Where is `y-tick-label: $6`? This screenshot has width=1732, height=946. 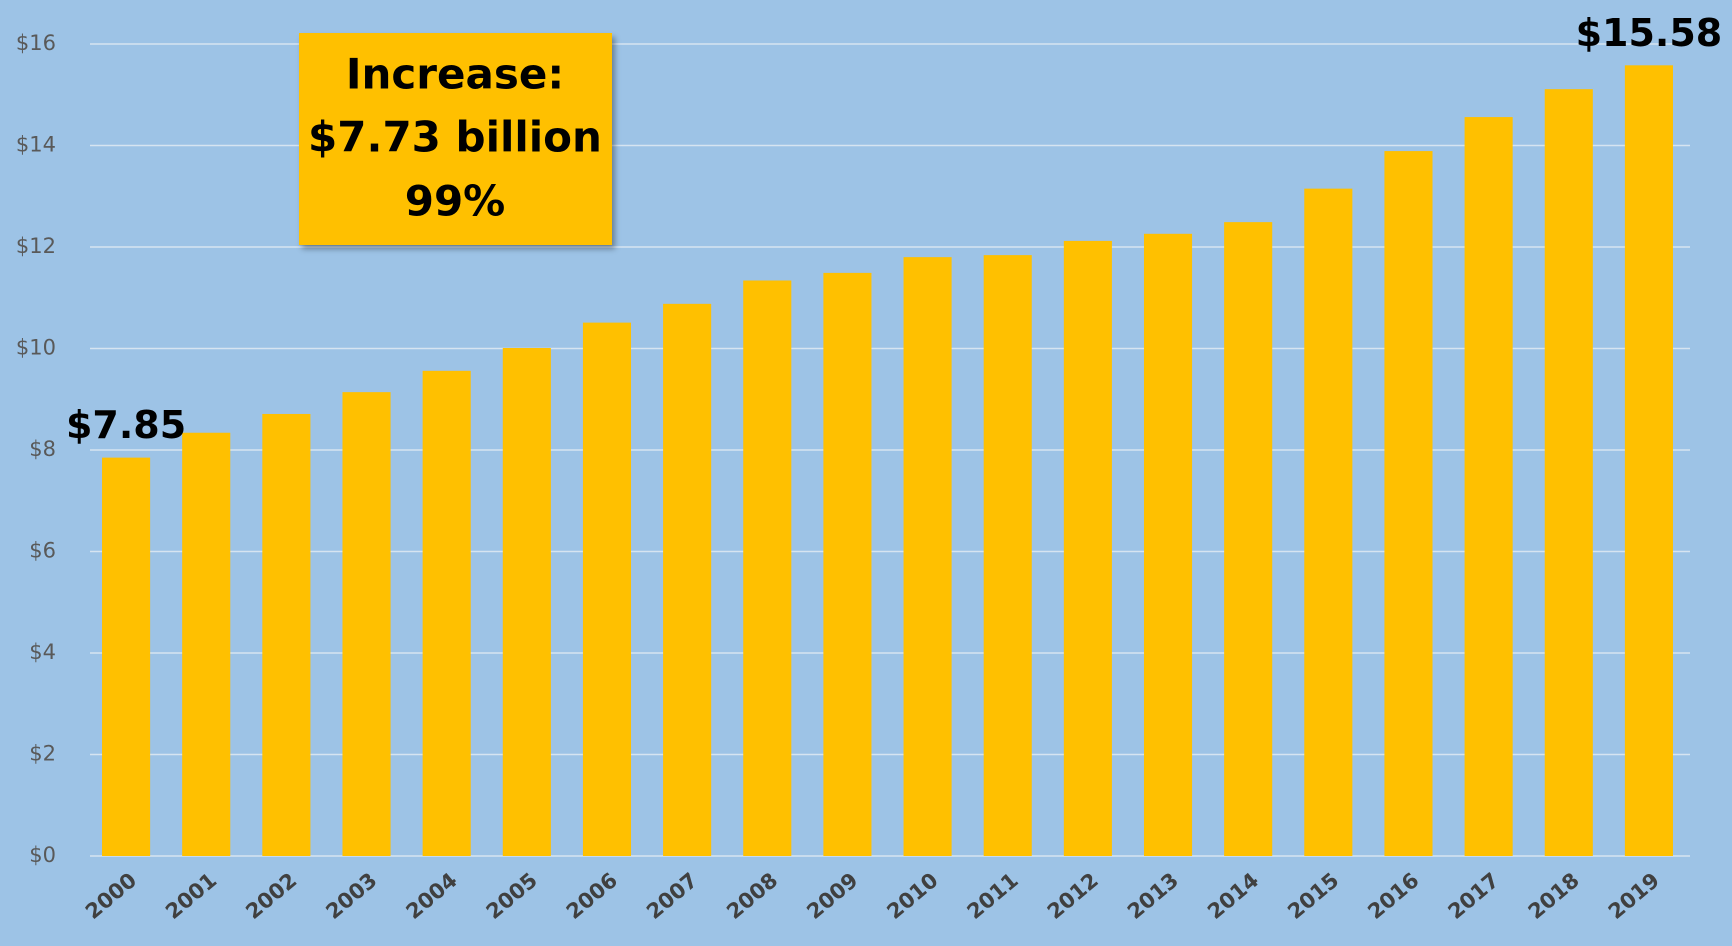 y-tick-label: $6 is located at coordinates (42, 551).